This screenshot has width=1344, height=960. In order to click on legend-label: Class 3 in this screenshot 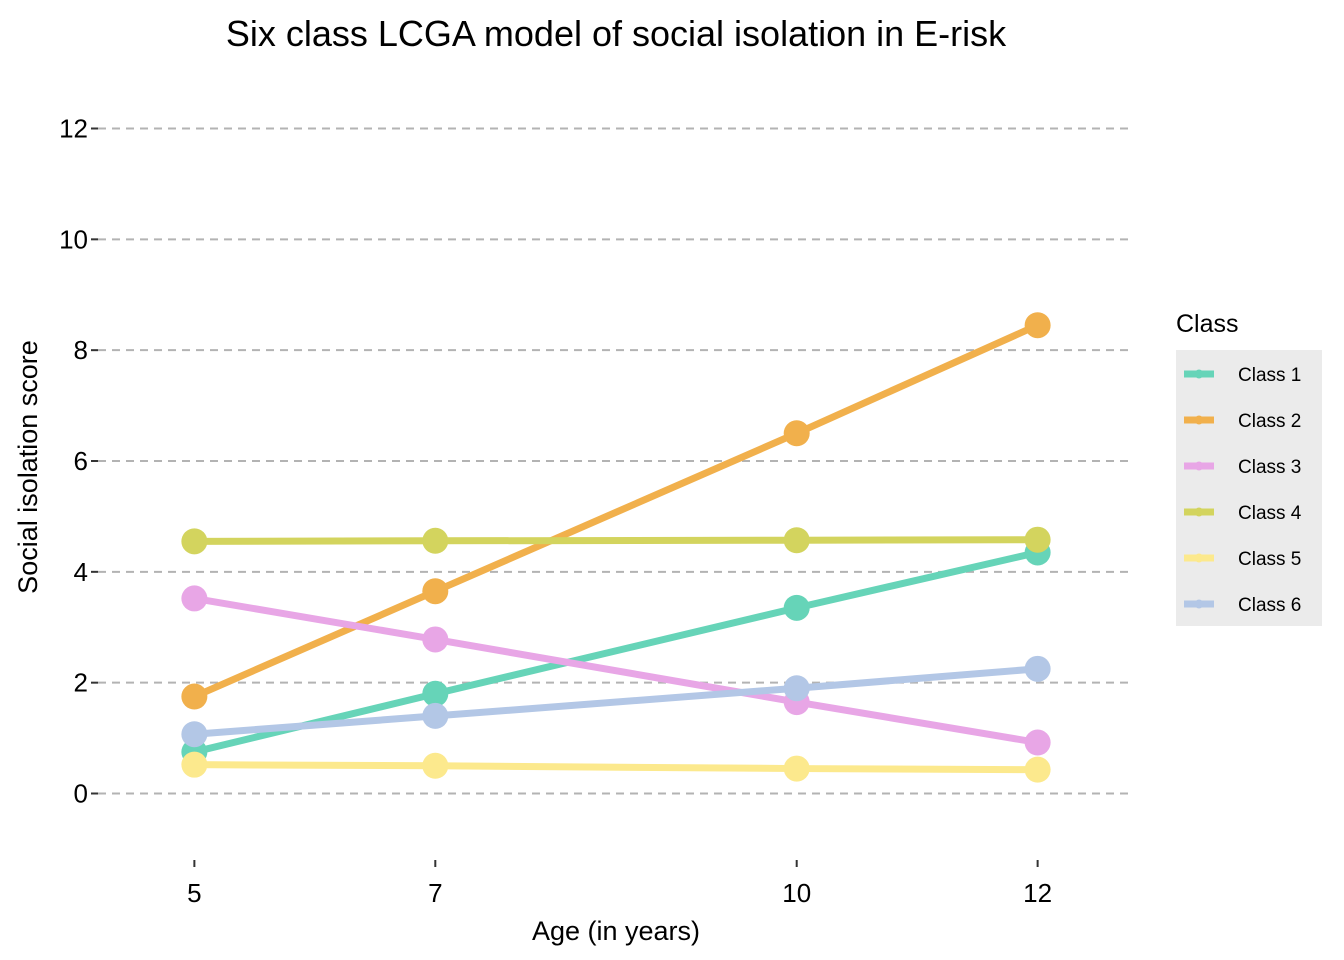, I will do `click(1269, 467)`.